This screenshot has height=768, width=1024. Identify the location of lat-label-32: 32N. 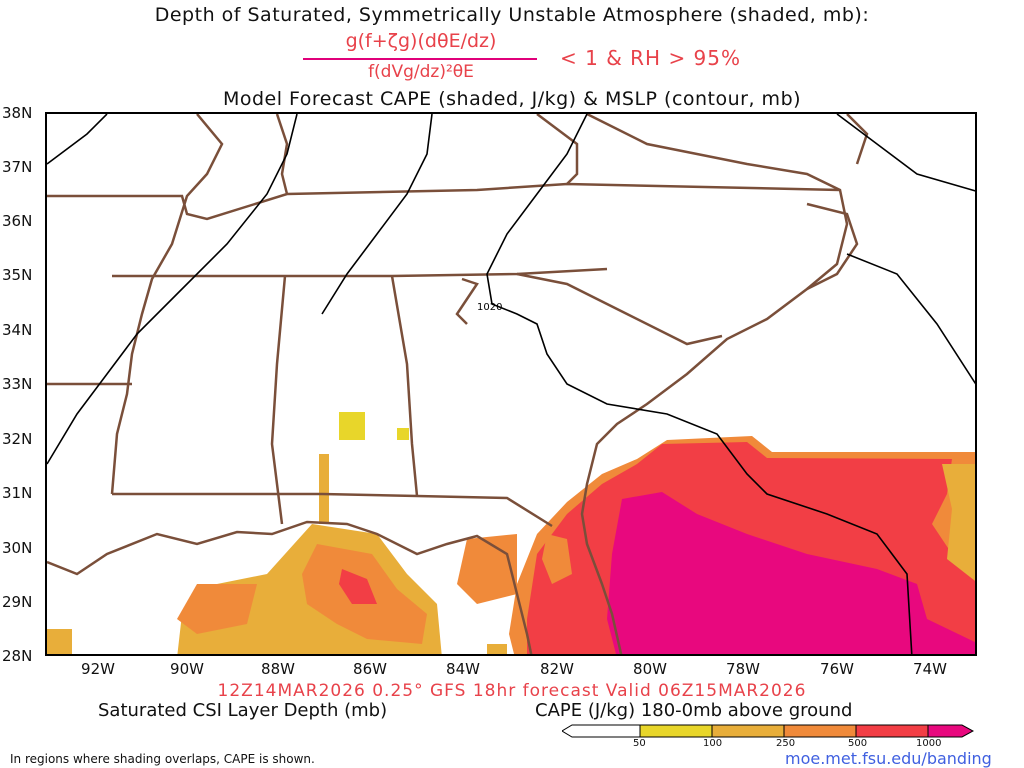
(17, 439).